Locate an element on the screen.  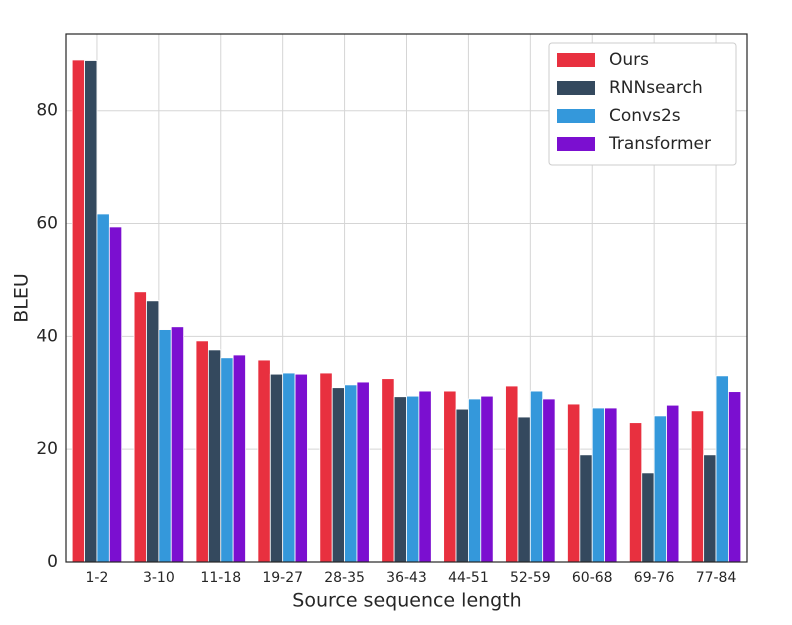
legend: Ours RNNsearch Convs2s Transformer is located at coordinates (642, 104).